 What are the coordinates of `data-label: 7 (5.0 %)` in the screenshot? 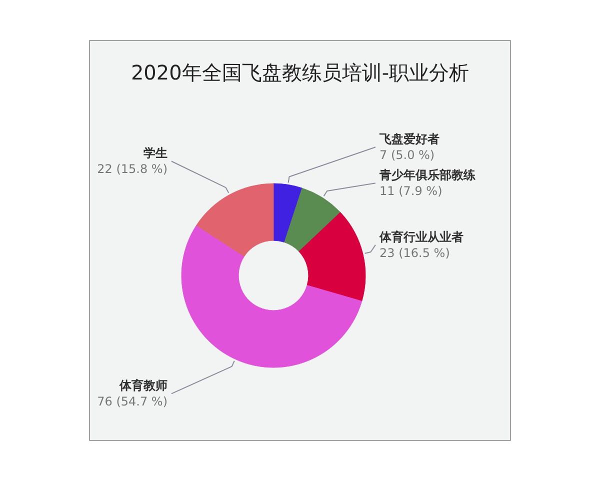 It's located at (407, 155).